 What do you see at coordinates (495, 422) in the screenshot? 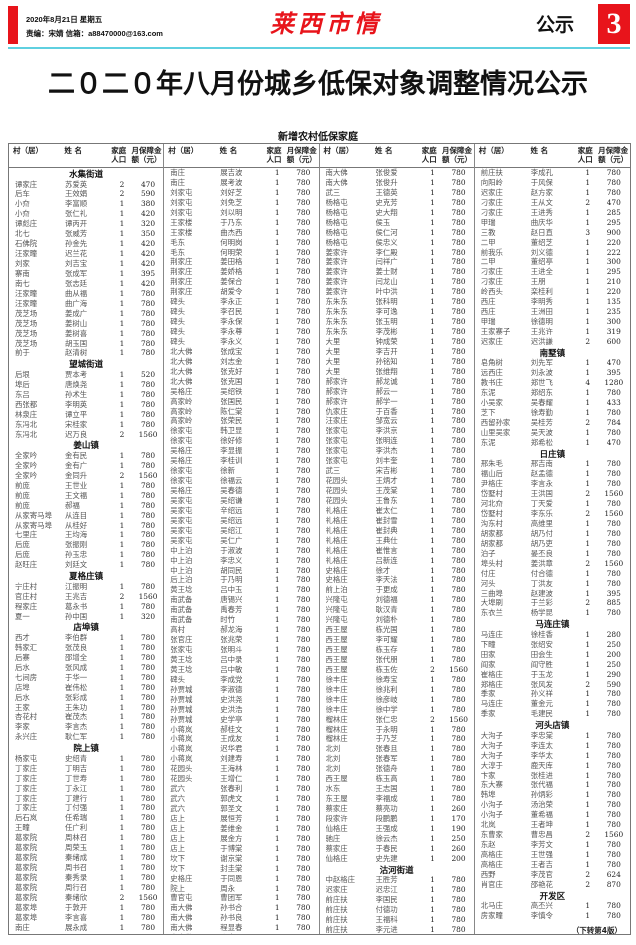
I see `village-cell: 西留孙家` at bounding box center [495, 422].